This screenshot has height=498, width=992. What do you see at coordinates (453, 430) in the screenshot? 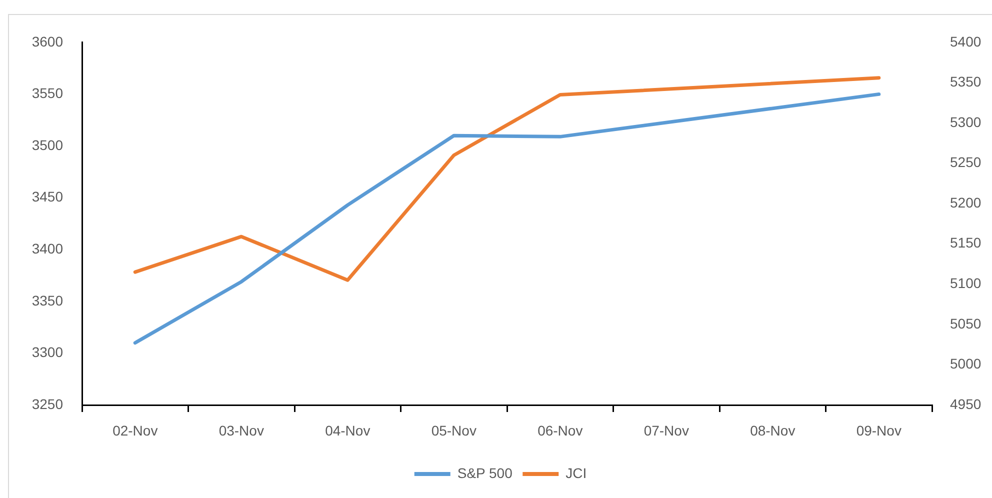
I see `x-tick-label: 05-Nov` at bounding box center [453, 430].